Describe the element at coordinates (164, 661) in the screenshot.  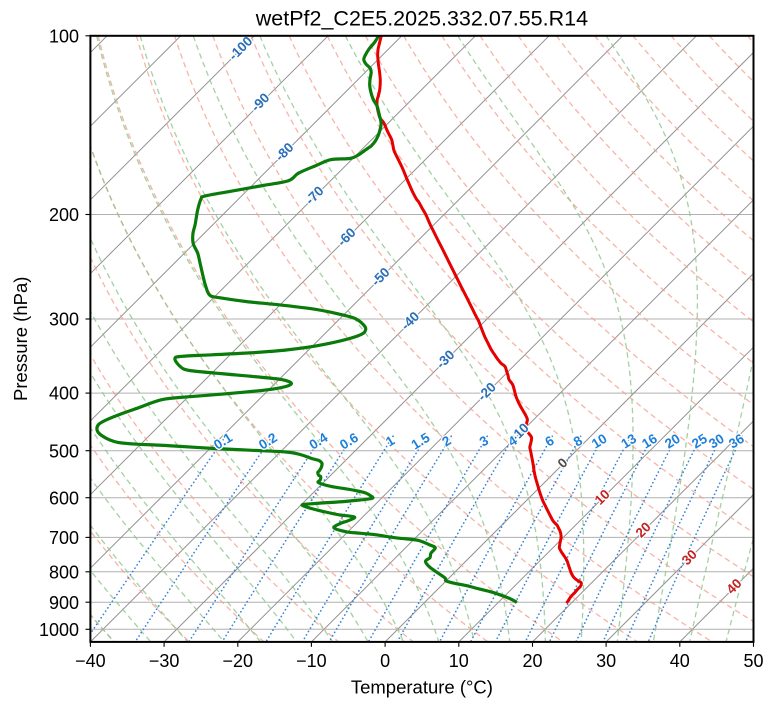
I see `svg-text: −30` at that location.